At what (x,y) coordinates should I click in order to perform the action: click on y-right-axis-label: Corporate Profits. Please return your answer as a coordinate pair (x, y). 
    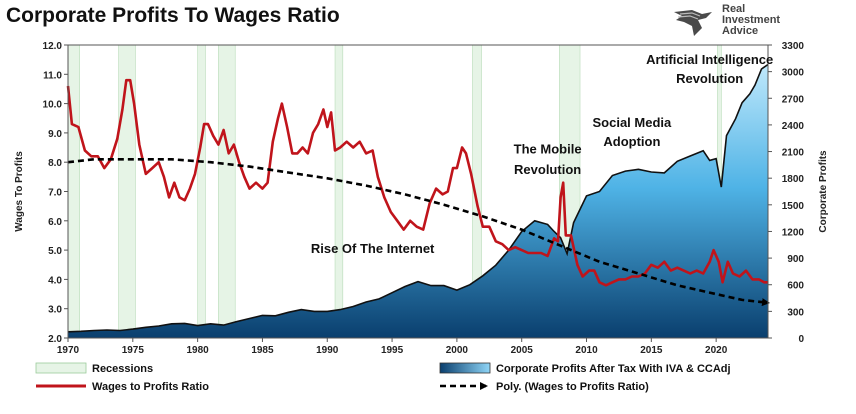
    Looking at the image, I should click on (823, 191).